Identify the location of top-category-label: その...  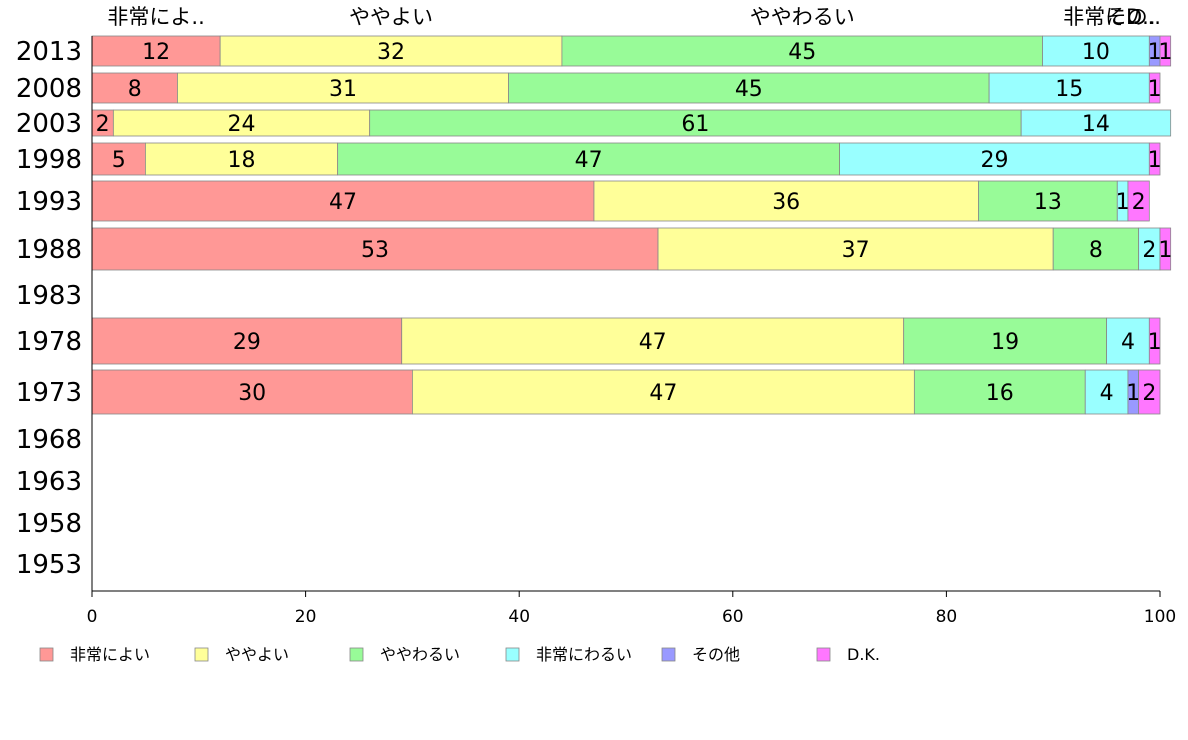
(1133, 17).